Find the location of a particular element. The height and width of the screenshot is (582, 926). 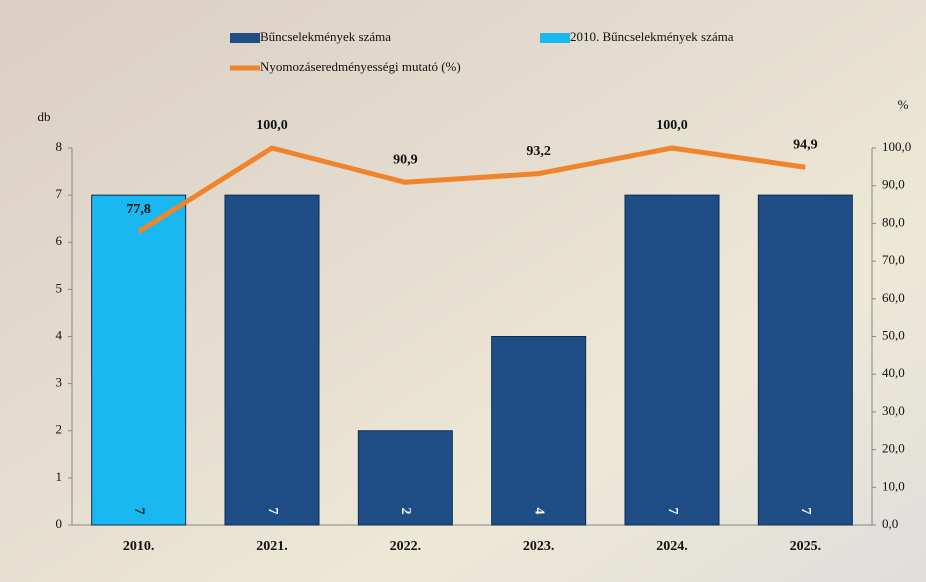

y2-tick-label: 20,0 is located at coordinates (893, 448).